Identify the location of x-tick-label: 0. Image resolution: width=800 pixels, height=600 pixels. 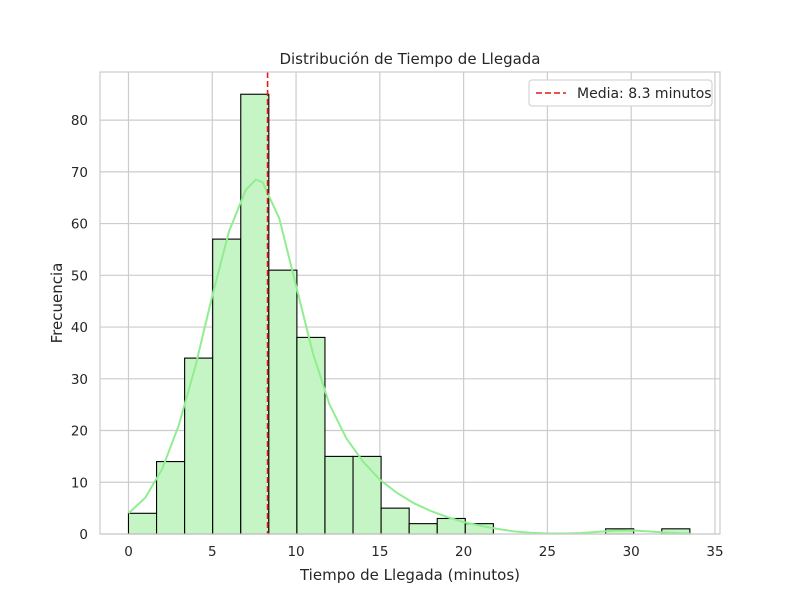
(128, 552).